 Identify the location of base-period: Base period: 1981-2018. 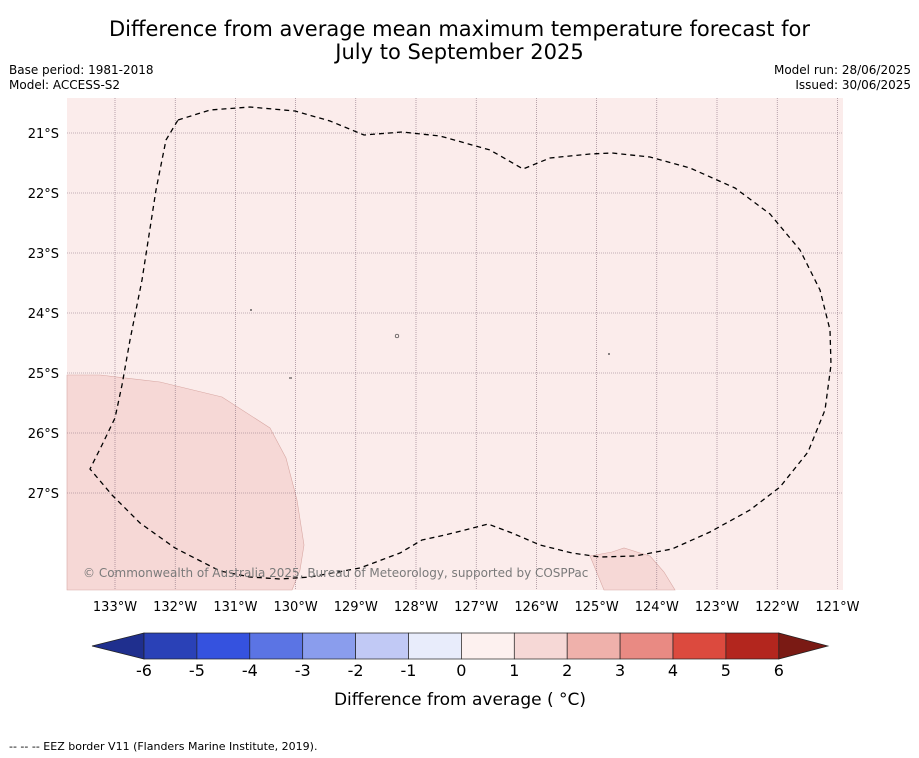
(81, 70).